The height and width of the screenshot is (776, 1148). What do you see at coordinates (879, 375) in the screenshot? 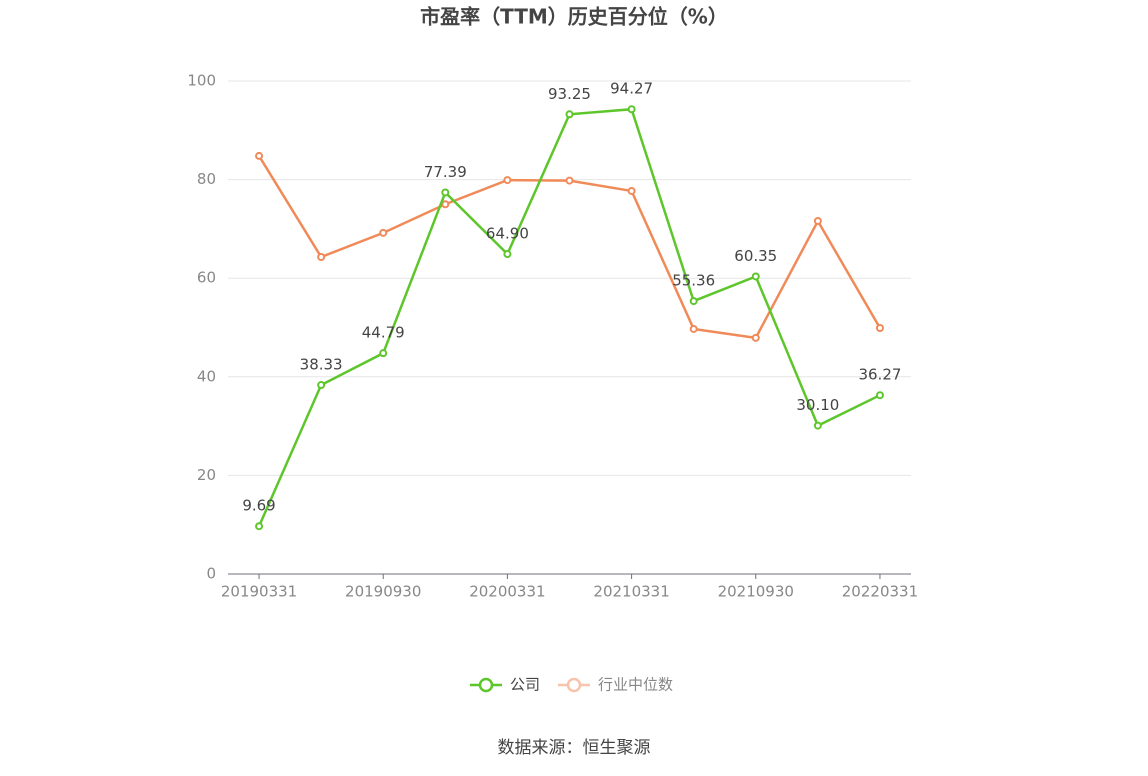
I see `data-label: 36.27` at bounding box center [879, 375].